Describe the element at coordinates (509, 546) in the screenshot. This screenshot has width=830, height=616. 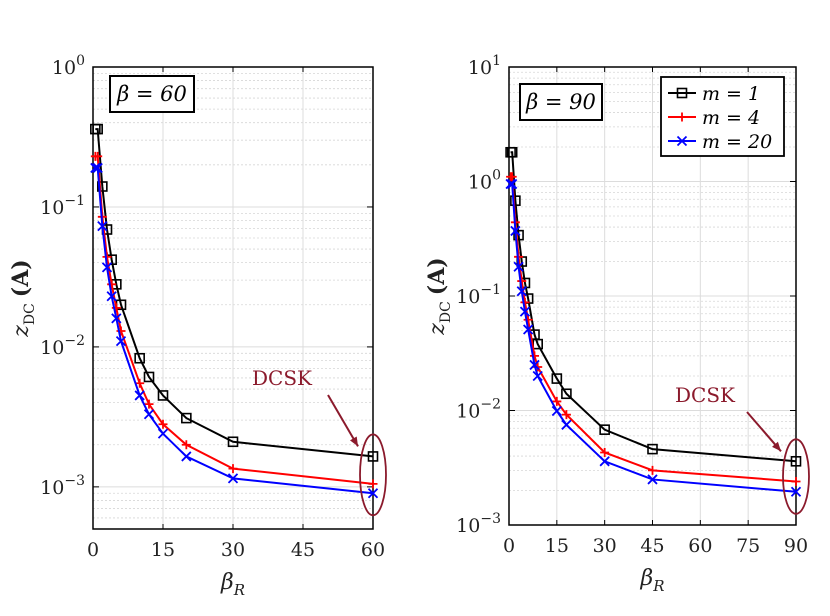
I see `x-tick-label: 0` at that location.